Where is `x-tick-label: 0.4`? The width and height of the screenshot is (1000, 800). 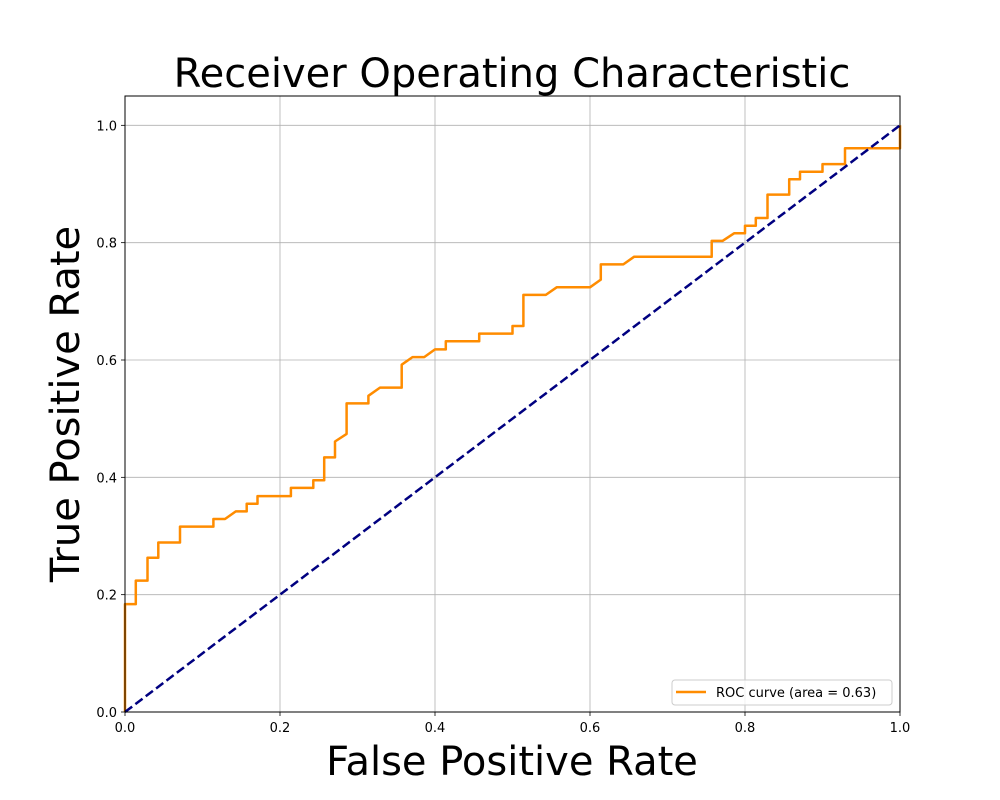
x-tick-label: 0.4 is located at coordinates (435, 728).